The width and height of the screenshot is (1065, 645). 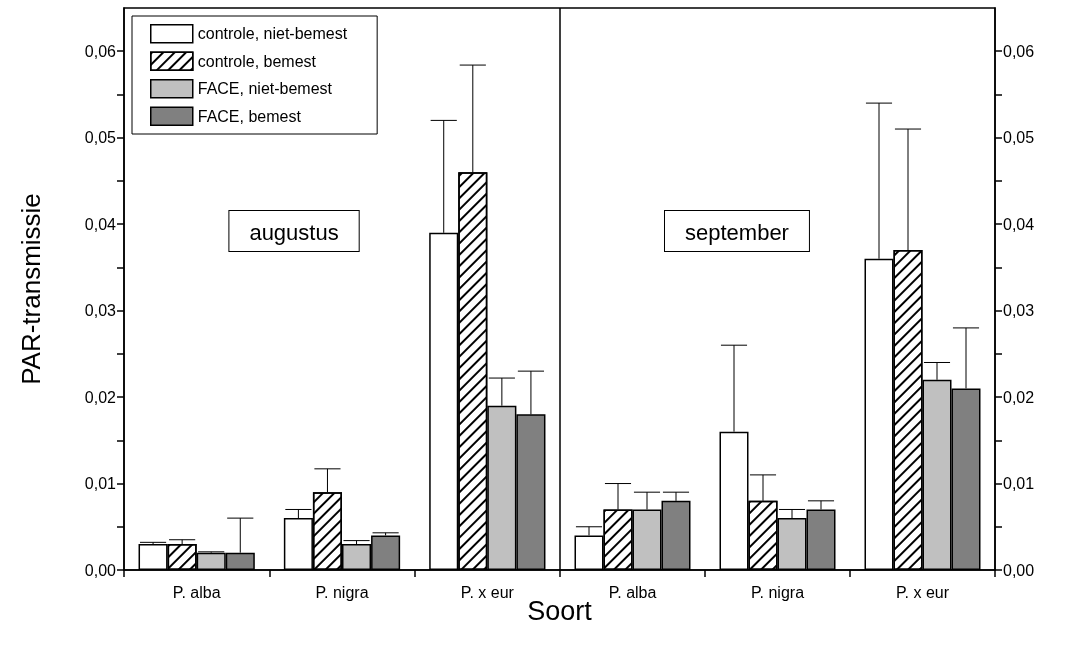 What do you see at coordinates (265, 89) in the screenshot?
I see `legend-label: FACE, niet-bemest` at bounding box center [265, 89].